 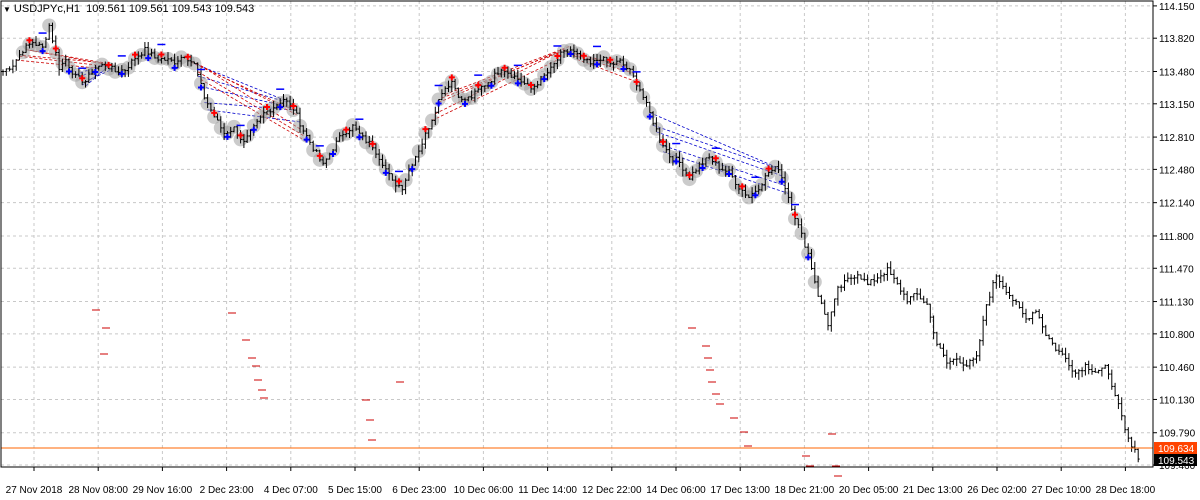 I want to click on x-tick-label: 21 Dec 13:00, so click(x=933, y=490).